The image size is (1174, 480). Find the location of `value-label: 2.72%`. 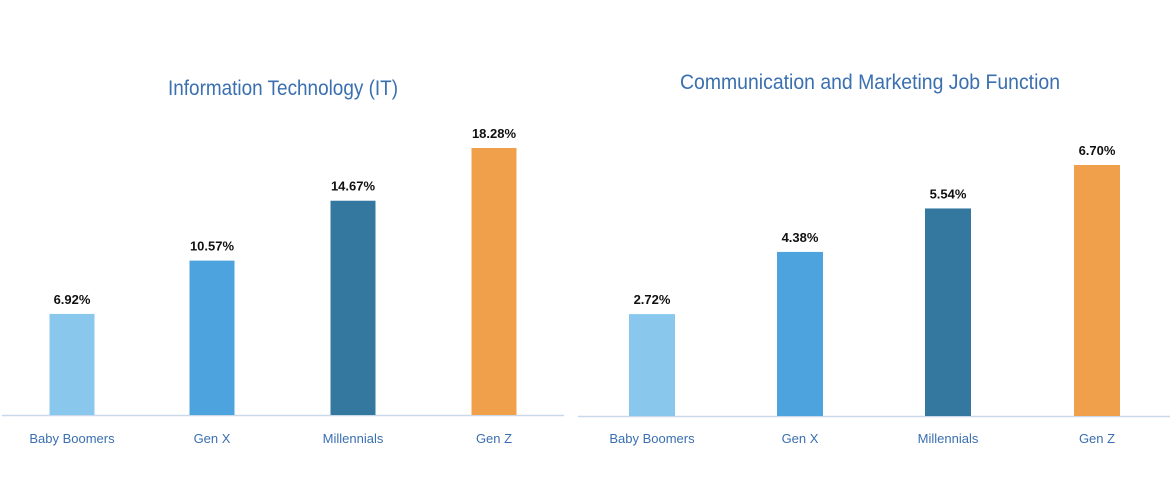

value-label: 2.72% is located at coordinates (652, 299).